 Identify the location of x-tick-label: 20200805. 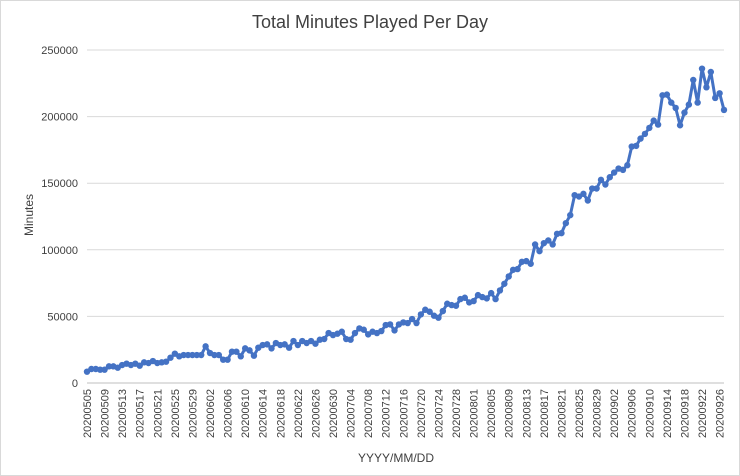
(492, 413).